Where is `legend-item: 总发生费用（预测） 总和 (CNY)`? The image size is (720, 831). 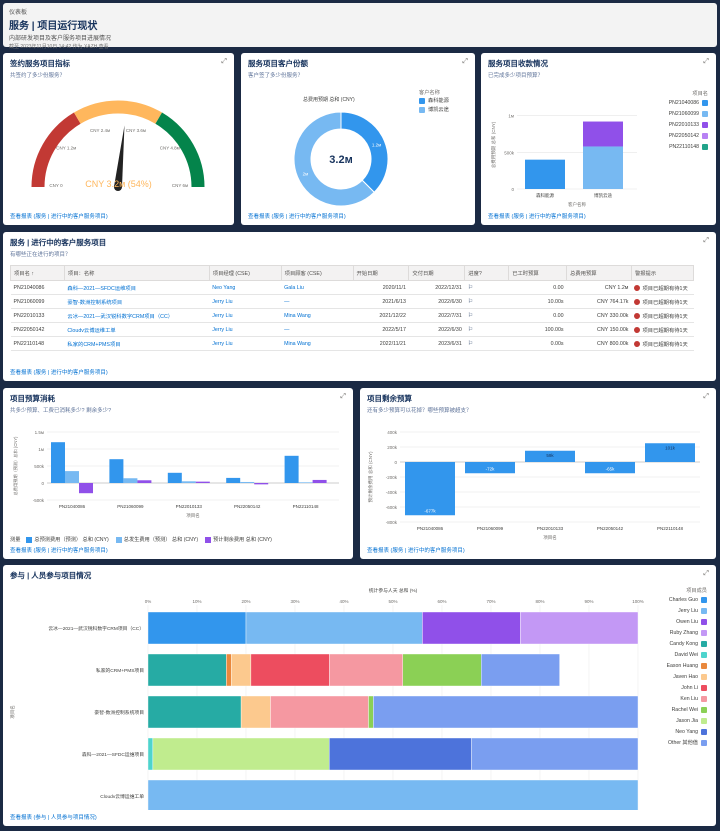 legend-item: 总发生费用（预测） 总和 (CNY) is located at coordinates (156, 539).